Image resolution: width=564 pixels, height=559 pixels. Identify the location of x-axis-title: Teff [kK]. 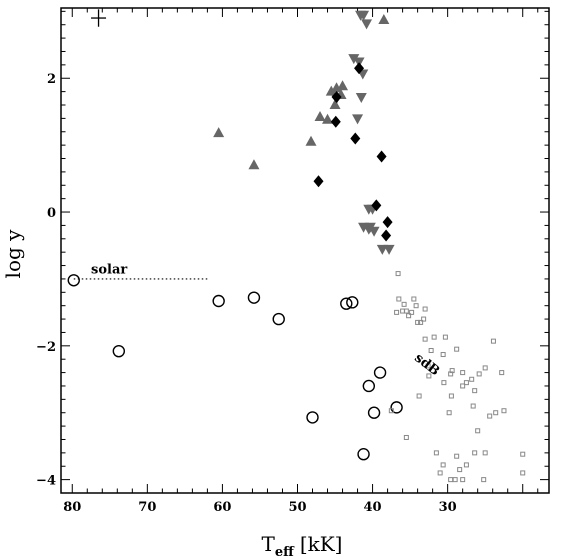
(302, 545).